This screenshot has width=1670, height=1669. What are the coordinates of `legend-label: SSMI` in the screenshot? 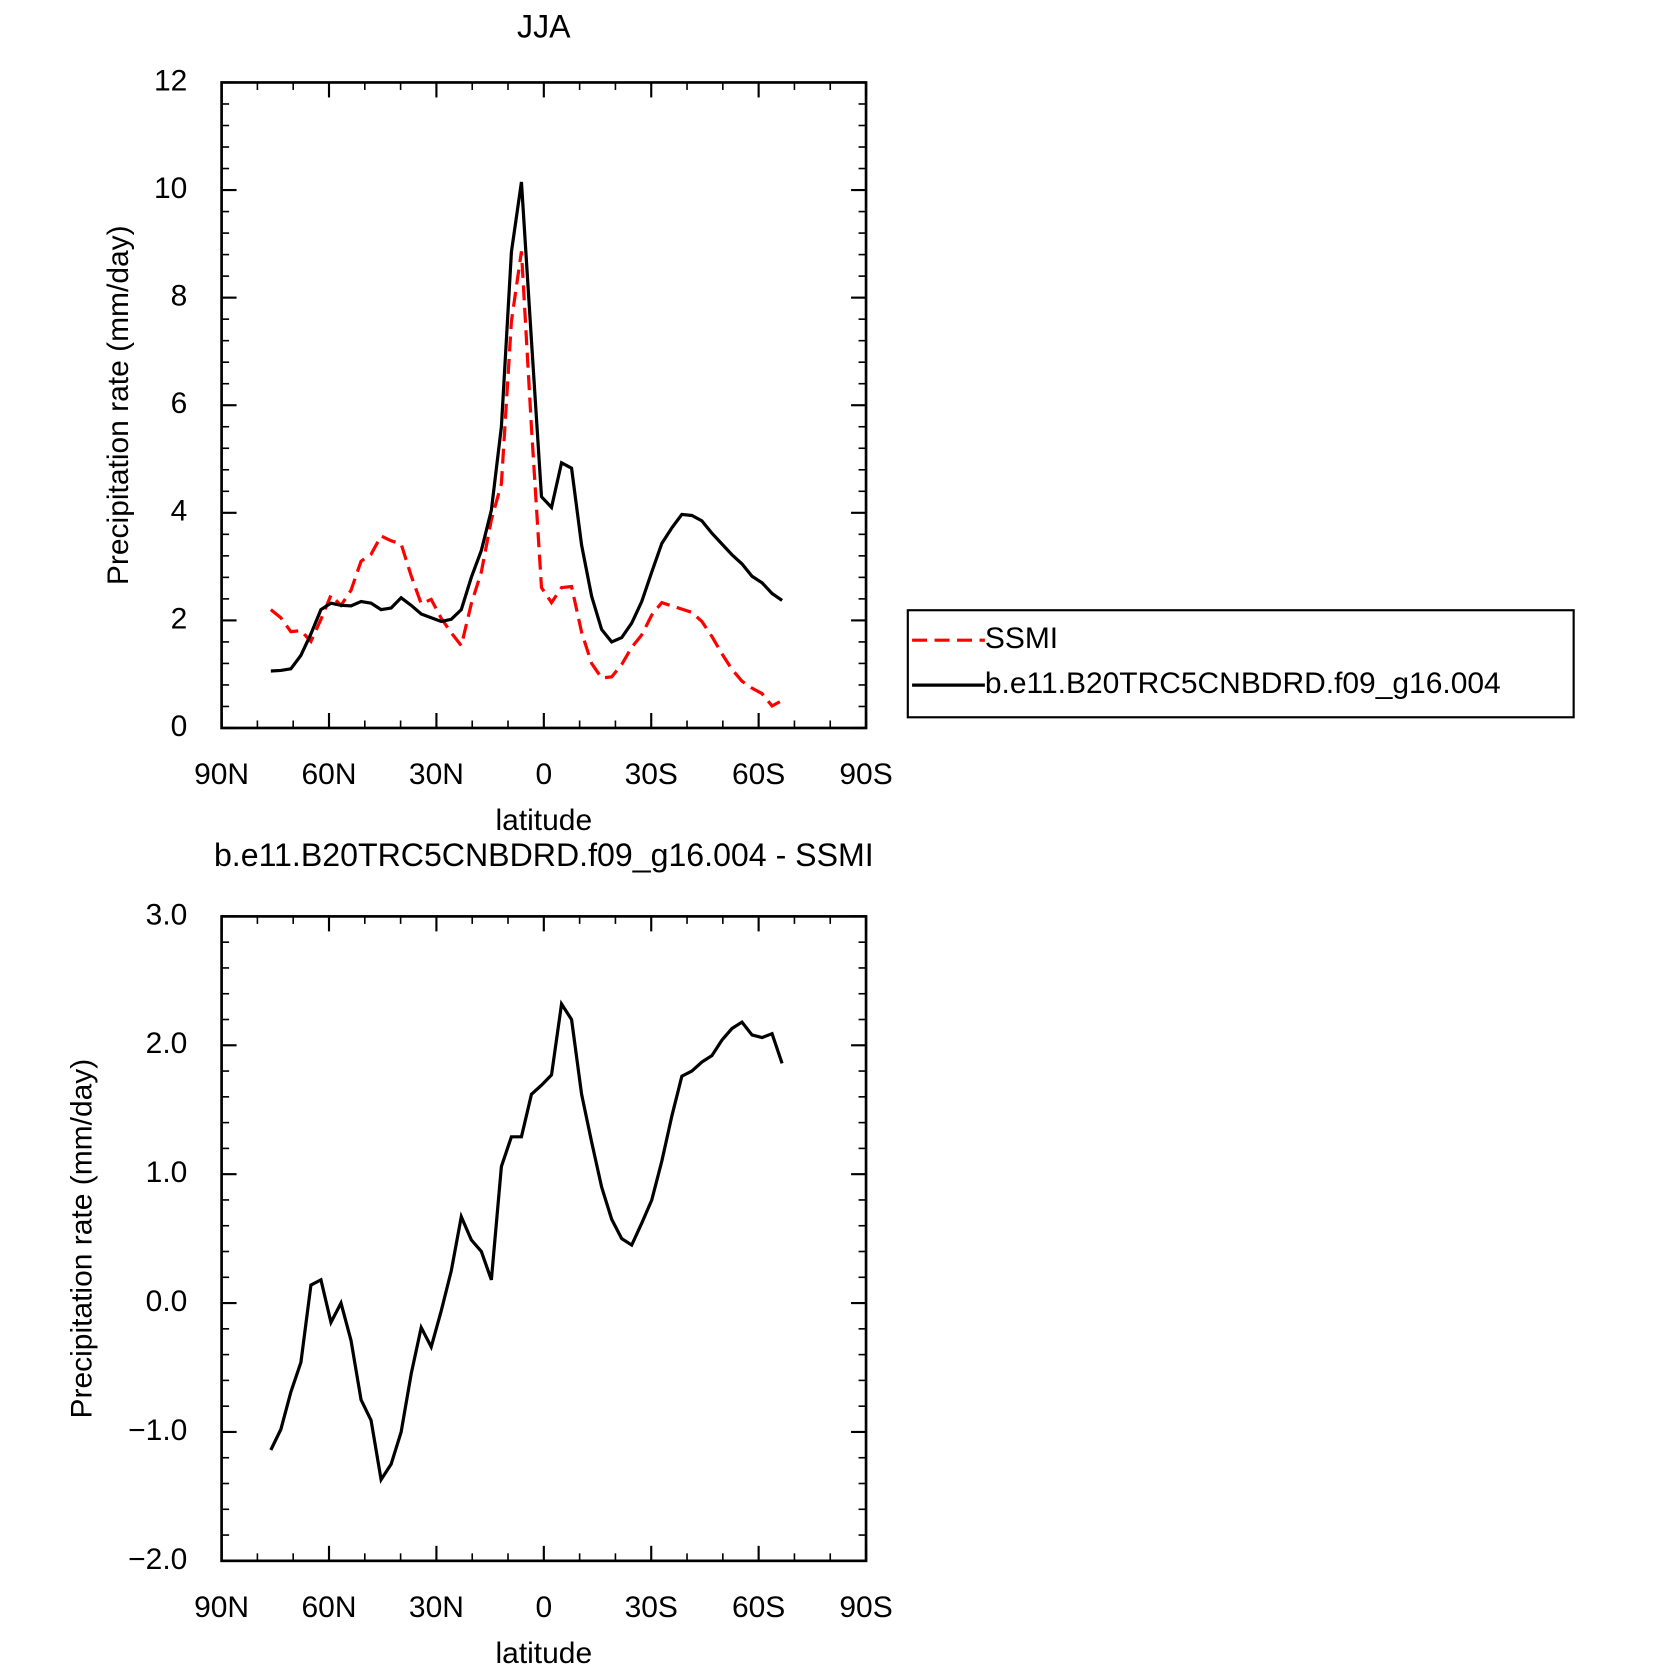 It's located at (1021, 638).